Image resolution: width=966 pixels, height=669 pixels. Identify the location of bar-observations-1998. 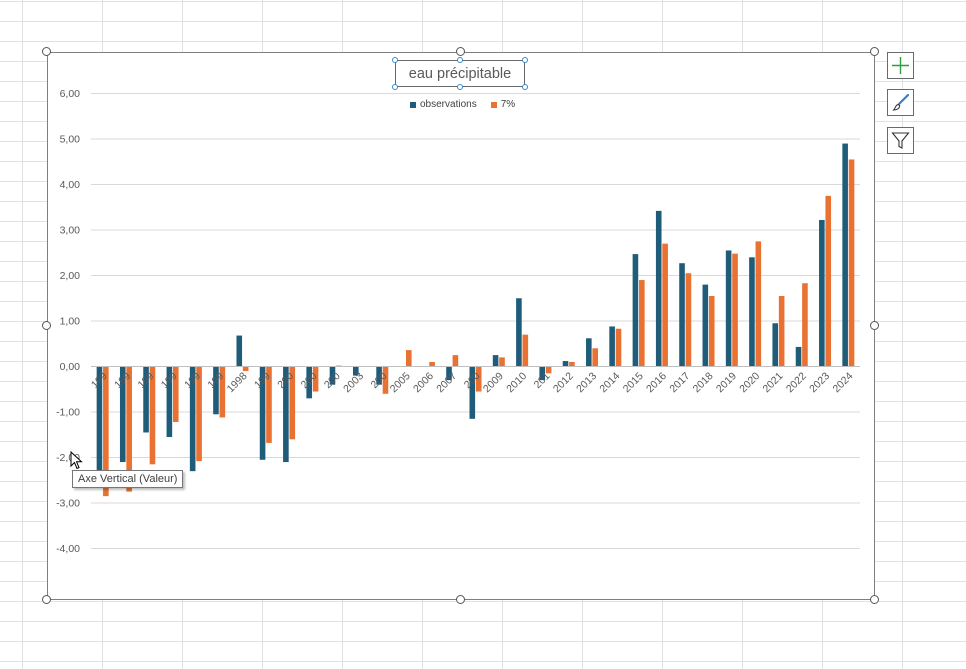
(239, 351).